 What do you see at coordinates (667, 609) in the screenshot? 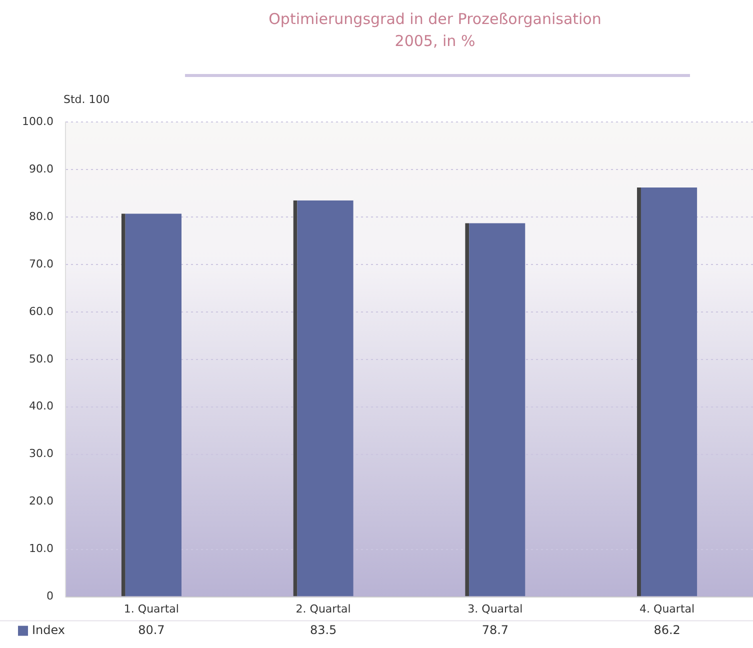
I see `x-tick-label: 4. Quartal` at bounding box center [667, 609].